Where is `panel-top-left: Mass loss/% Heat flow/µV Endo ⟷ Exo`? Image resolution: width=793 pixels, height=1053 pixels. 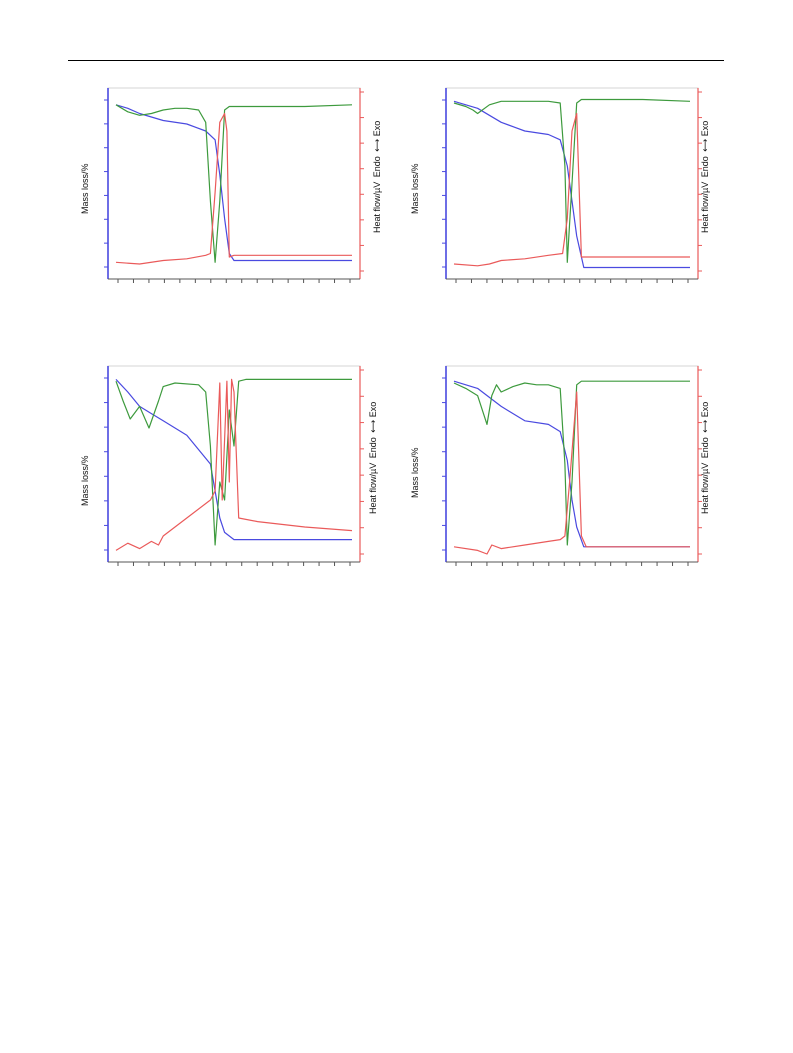 panel-top-left: Mass loss/% Heat flow/µV Endo ⟷ Exo is located at coordinates (227, 207).